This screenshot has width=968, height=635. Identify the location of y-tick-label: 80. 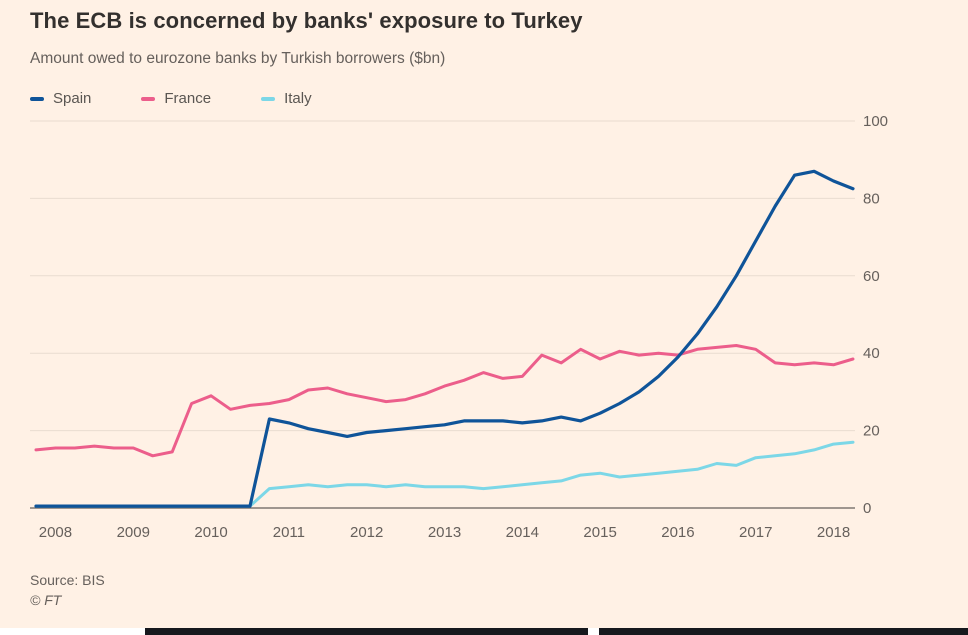
(871, 198).